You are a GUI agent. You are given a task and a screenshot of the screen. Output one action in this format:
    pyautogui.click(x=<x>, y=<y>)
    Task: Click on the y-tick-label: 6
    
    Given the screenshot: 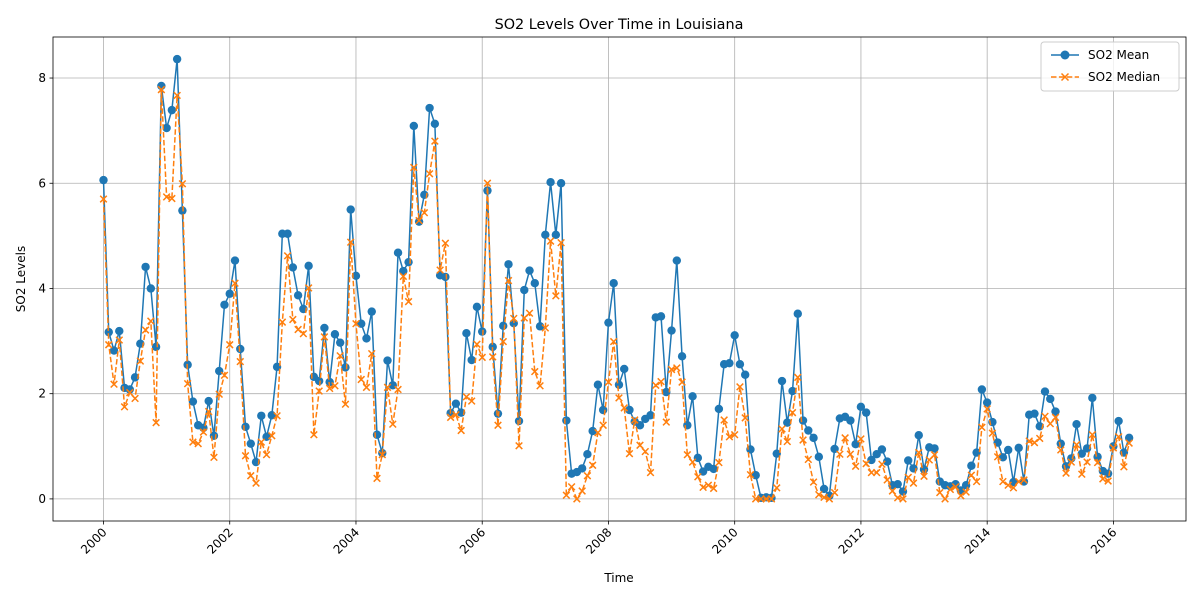 What is the action you would take?
    pyautogui.click(x=42, y=183)
    